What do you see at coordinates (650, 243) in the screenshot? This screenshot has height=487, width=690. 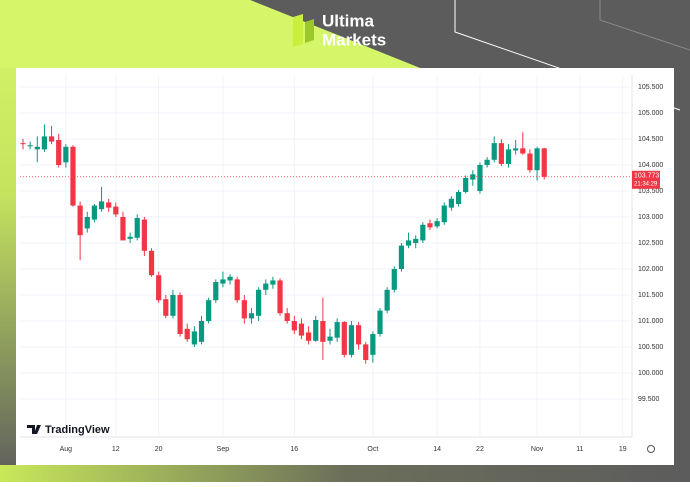 I see `y-tick-label: 102.500` at bounding box center [650, 243].